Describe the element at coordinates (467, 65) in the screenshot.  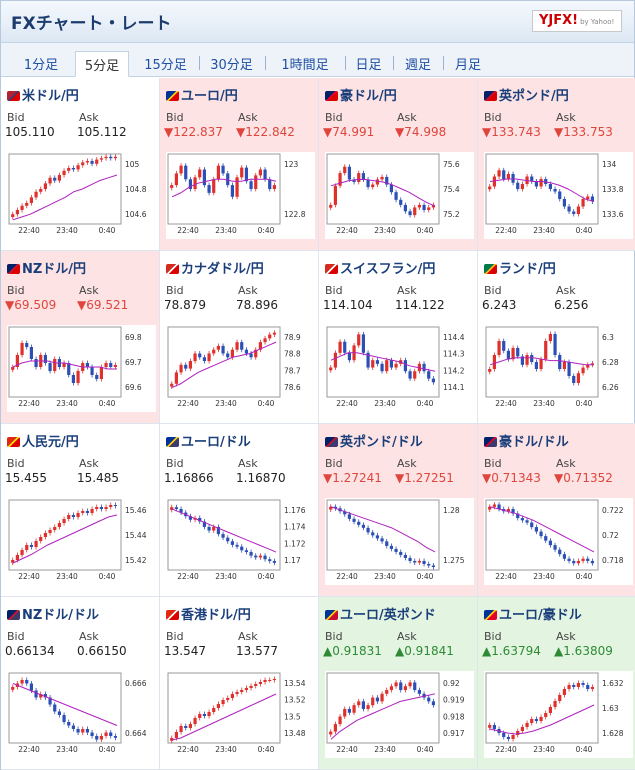
I see `tab-7: 月足` at that location.